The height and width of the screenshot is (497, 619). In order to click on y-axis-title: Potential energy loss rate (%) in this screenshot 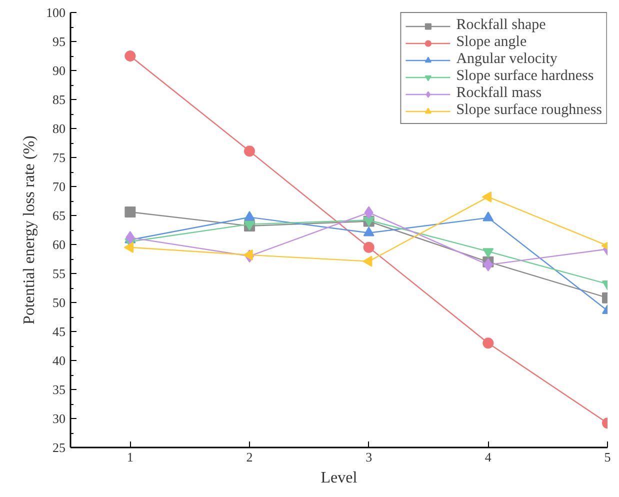, I will do `click(29, 230)`.